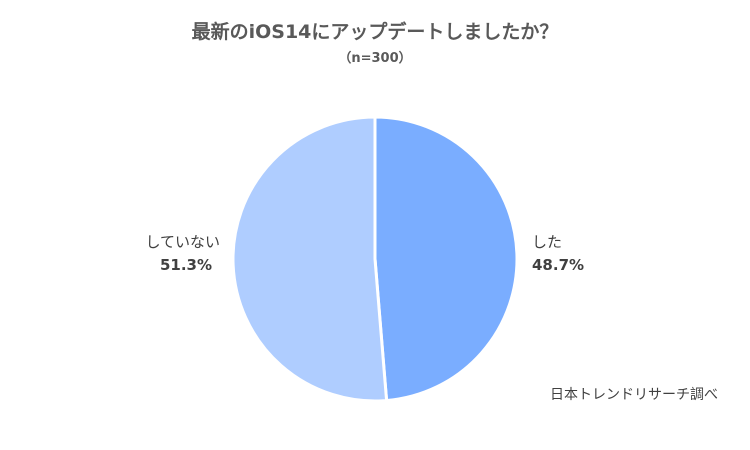 The image size is (750, 450). What do you see at coordinates (634, 395) in the screenshot?
I see `source-note: 日本トレンドリサーチ調べ` at bounding box center [634, 395].